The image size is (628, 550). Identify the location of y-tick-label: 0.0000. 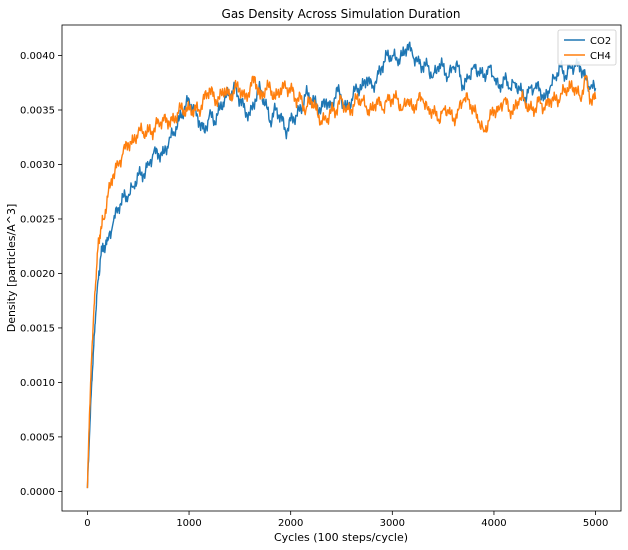
(37, 492).